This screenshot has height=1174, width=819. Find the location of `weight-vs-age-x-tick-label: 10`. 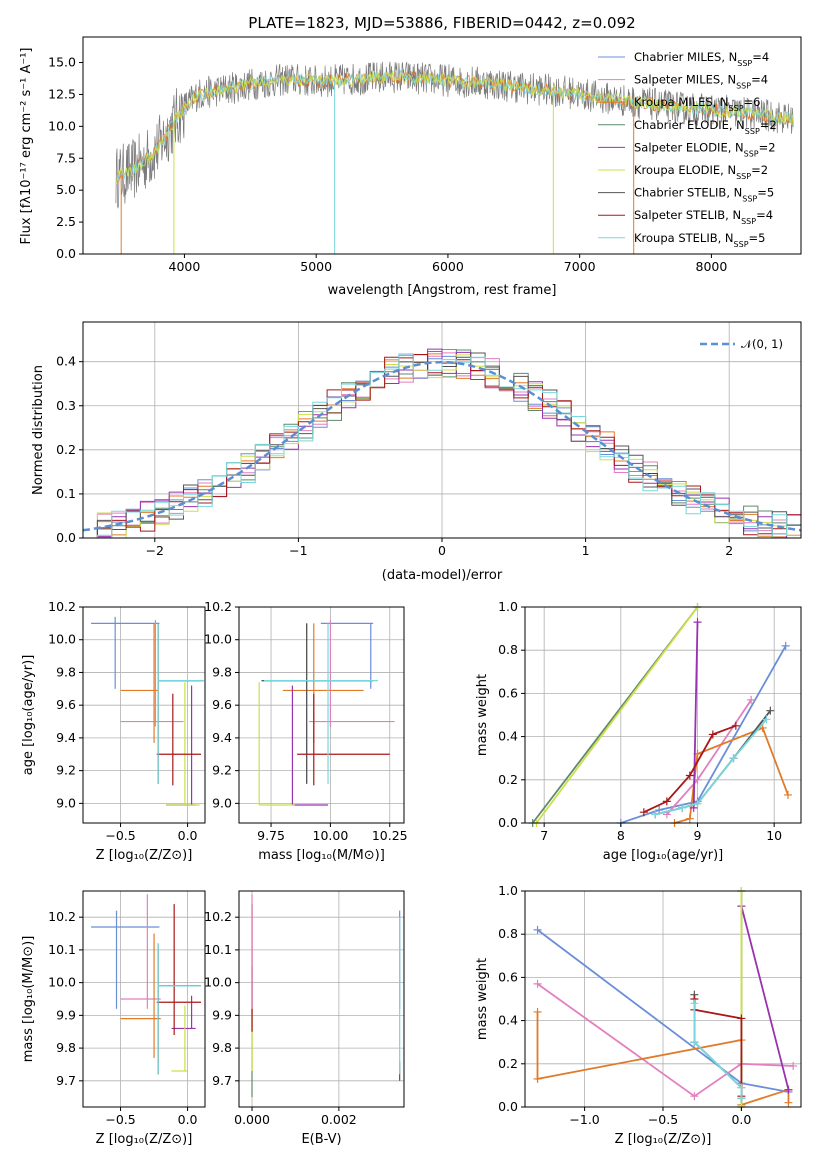

weight-vs-age-x-tick-label: 10 is located at coordinates (774, 835).